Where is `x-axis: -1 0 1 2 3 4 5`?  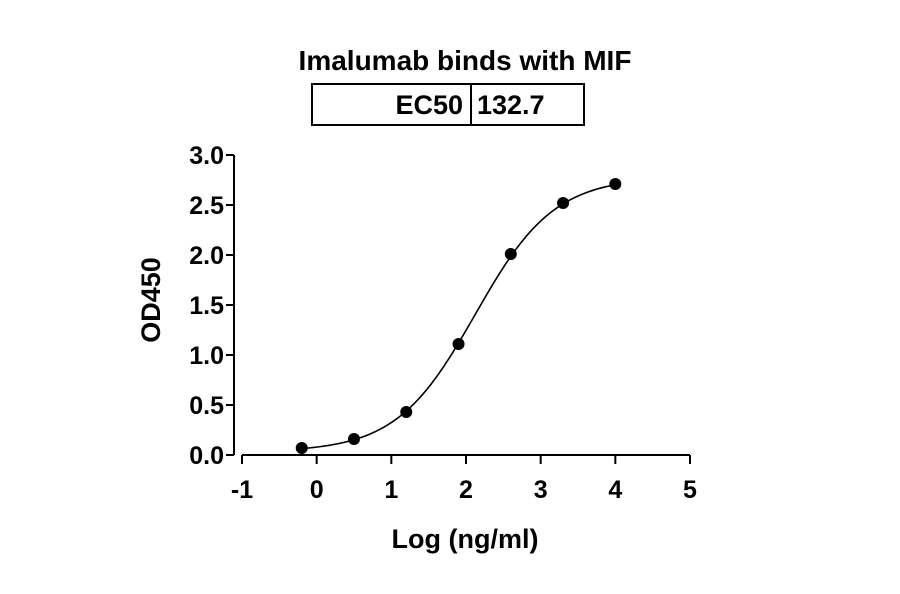
x-axis: -1 0 1 2 3 4 5 is located at coordinates (464, 479).